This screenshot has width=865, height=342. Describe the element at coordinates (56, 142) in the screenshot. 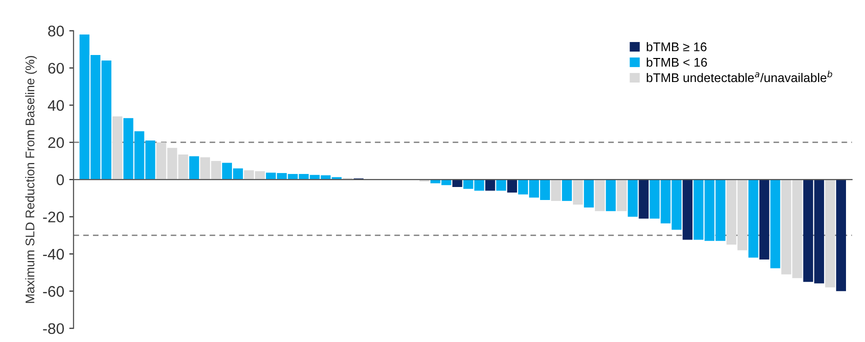

I see `y-tick-label: 20` at that location.